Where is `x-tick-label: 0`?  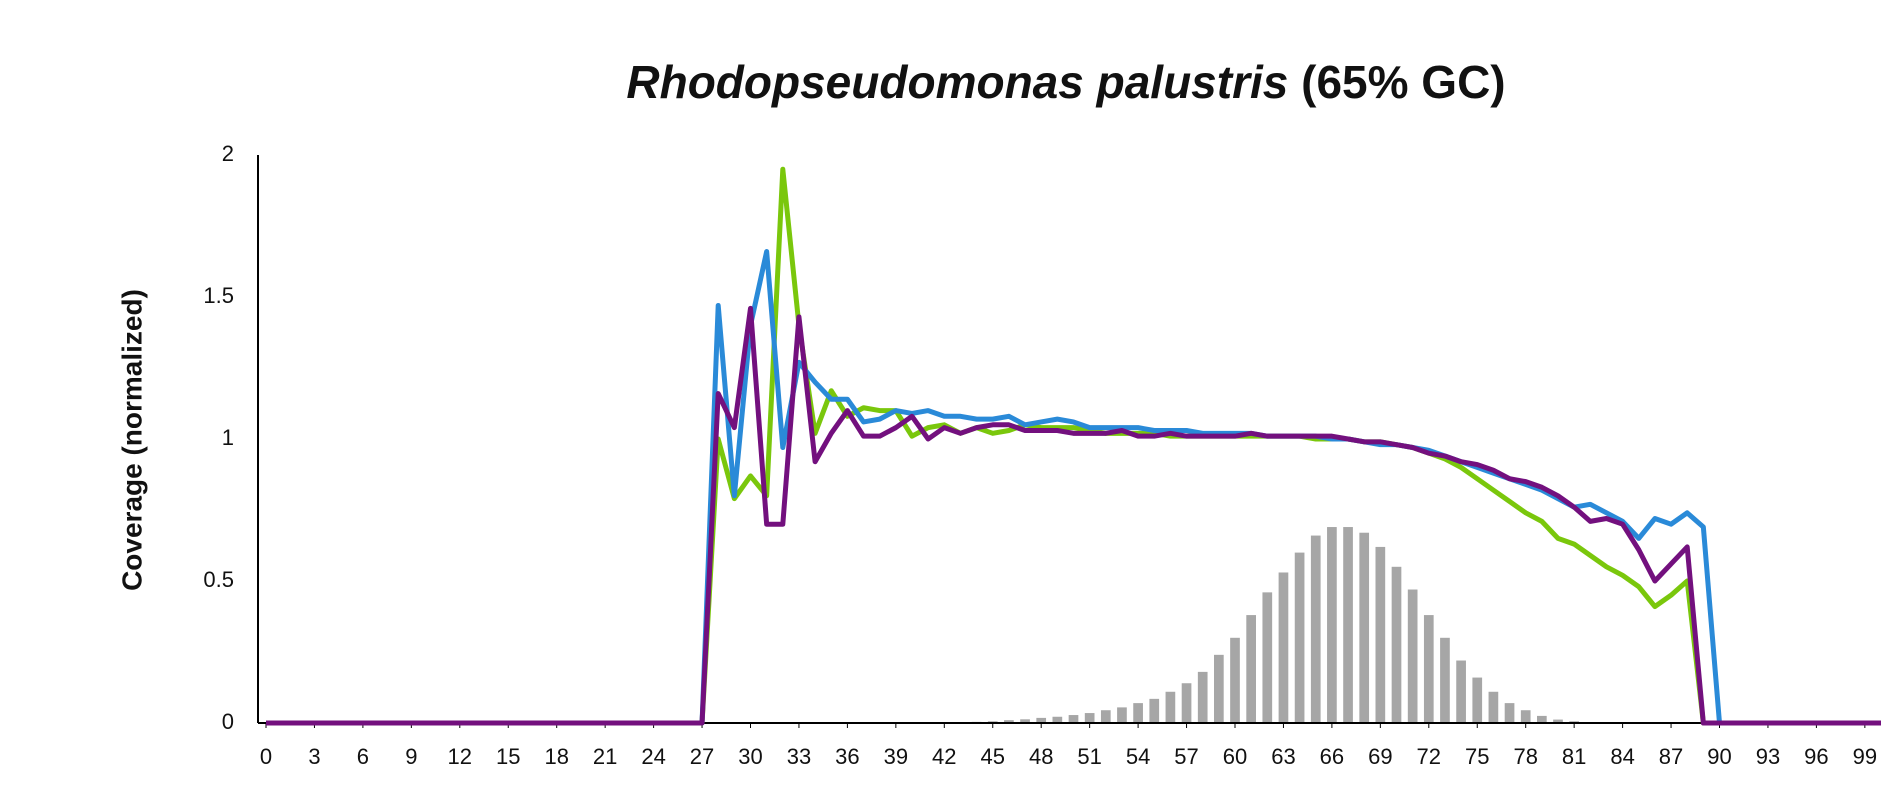
x-tick-label: 0 is located at coordinates (266, 756).